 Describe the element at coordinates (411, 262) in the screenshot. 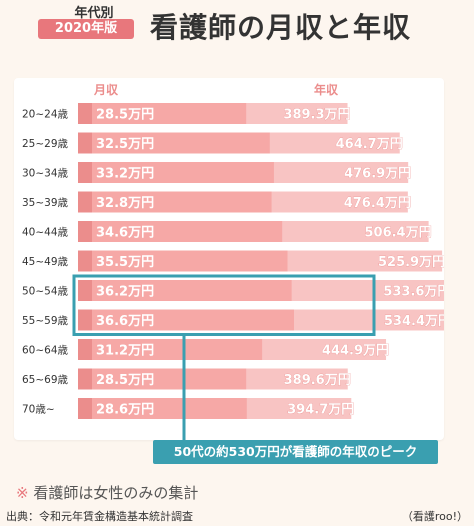

I see `annual-value-label: 525.9万円` at that location.